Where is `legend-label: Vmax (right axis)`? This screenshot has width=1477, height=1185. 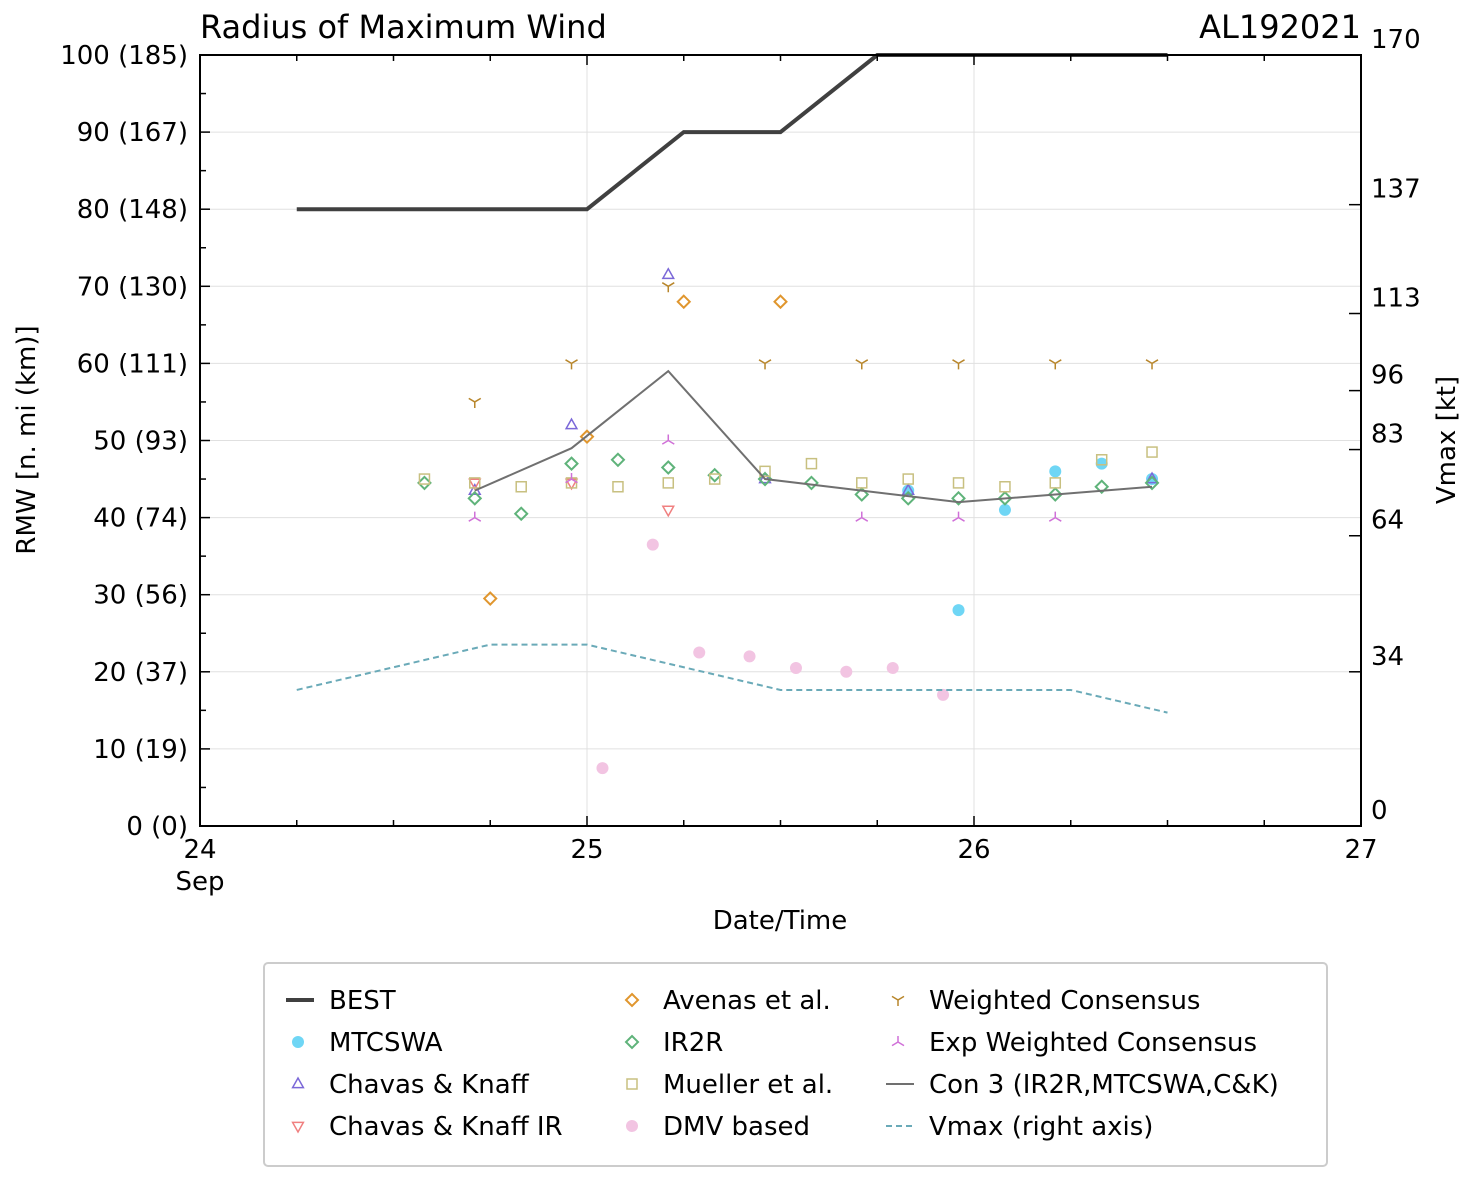
legend-label: Vmax (right axis) is located at coordinates (1041, 1127).